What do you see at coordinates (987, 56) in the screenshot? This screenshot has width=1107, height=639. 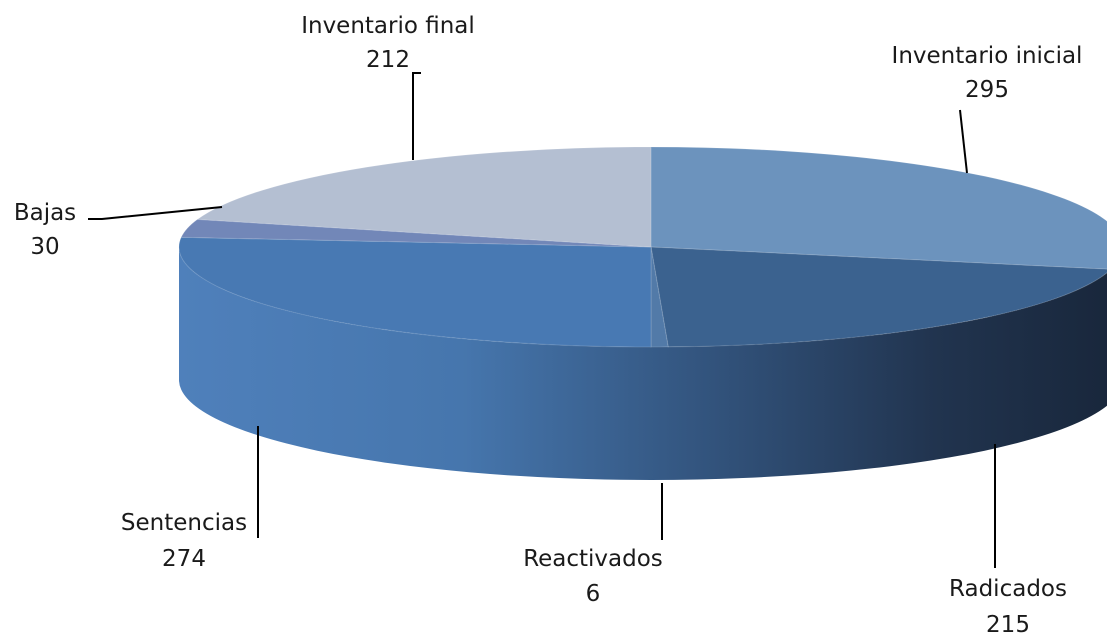 I see `data-label-inventario-inicial-name: Inventario inicial` at bounding box center [987, 56].